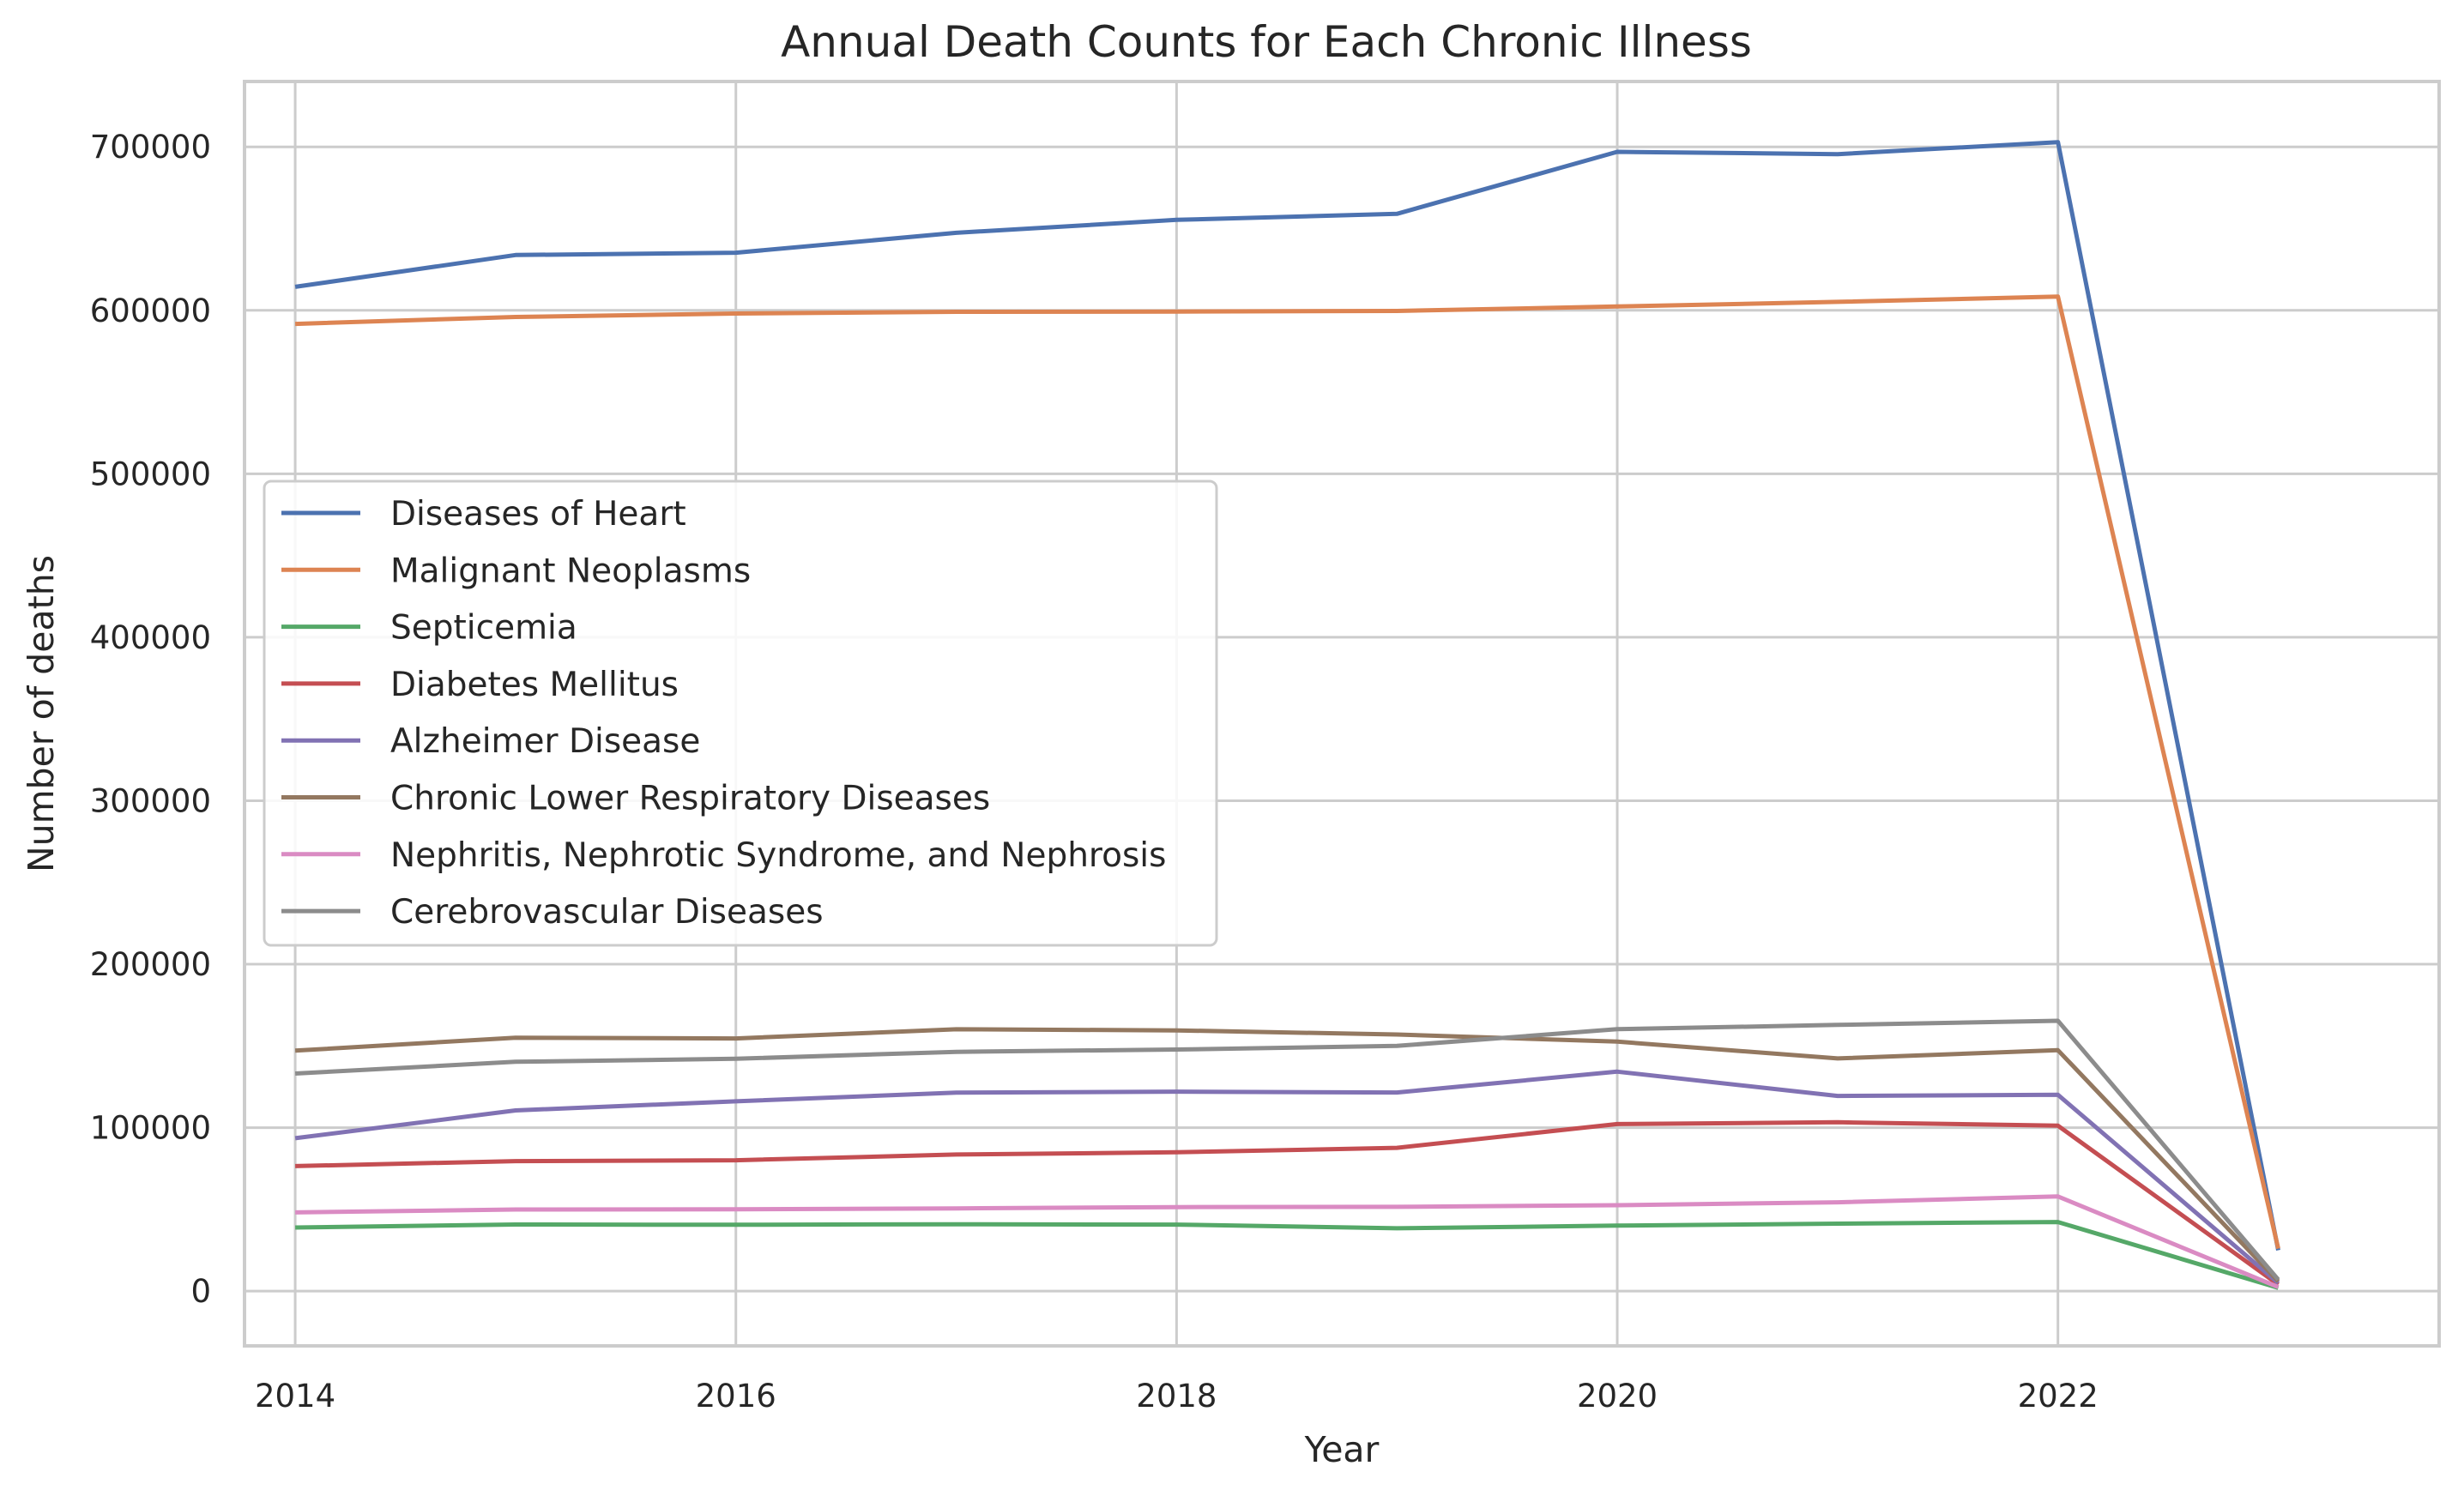 The width and height of the screenshot is (2464, 1496). Describe the element at coordinates (570, 571) in the screenshot. I see `legend-label: Malignant Neoplasms` at that location.